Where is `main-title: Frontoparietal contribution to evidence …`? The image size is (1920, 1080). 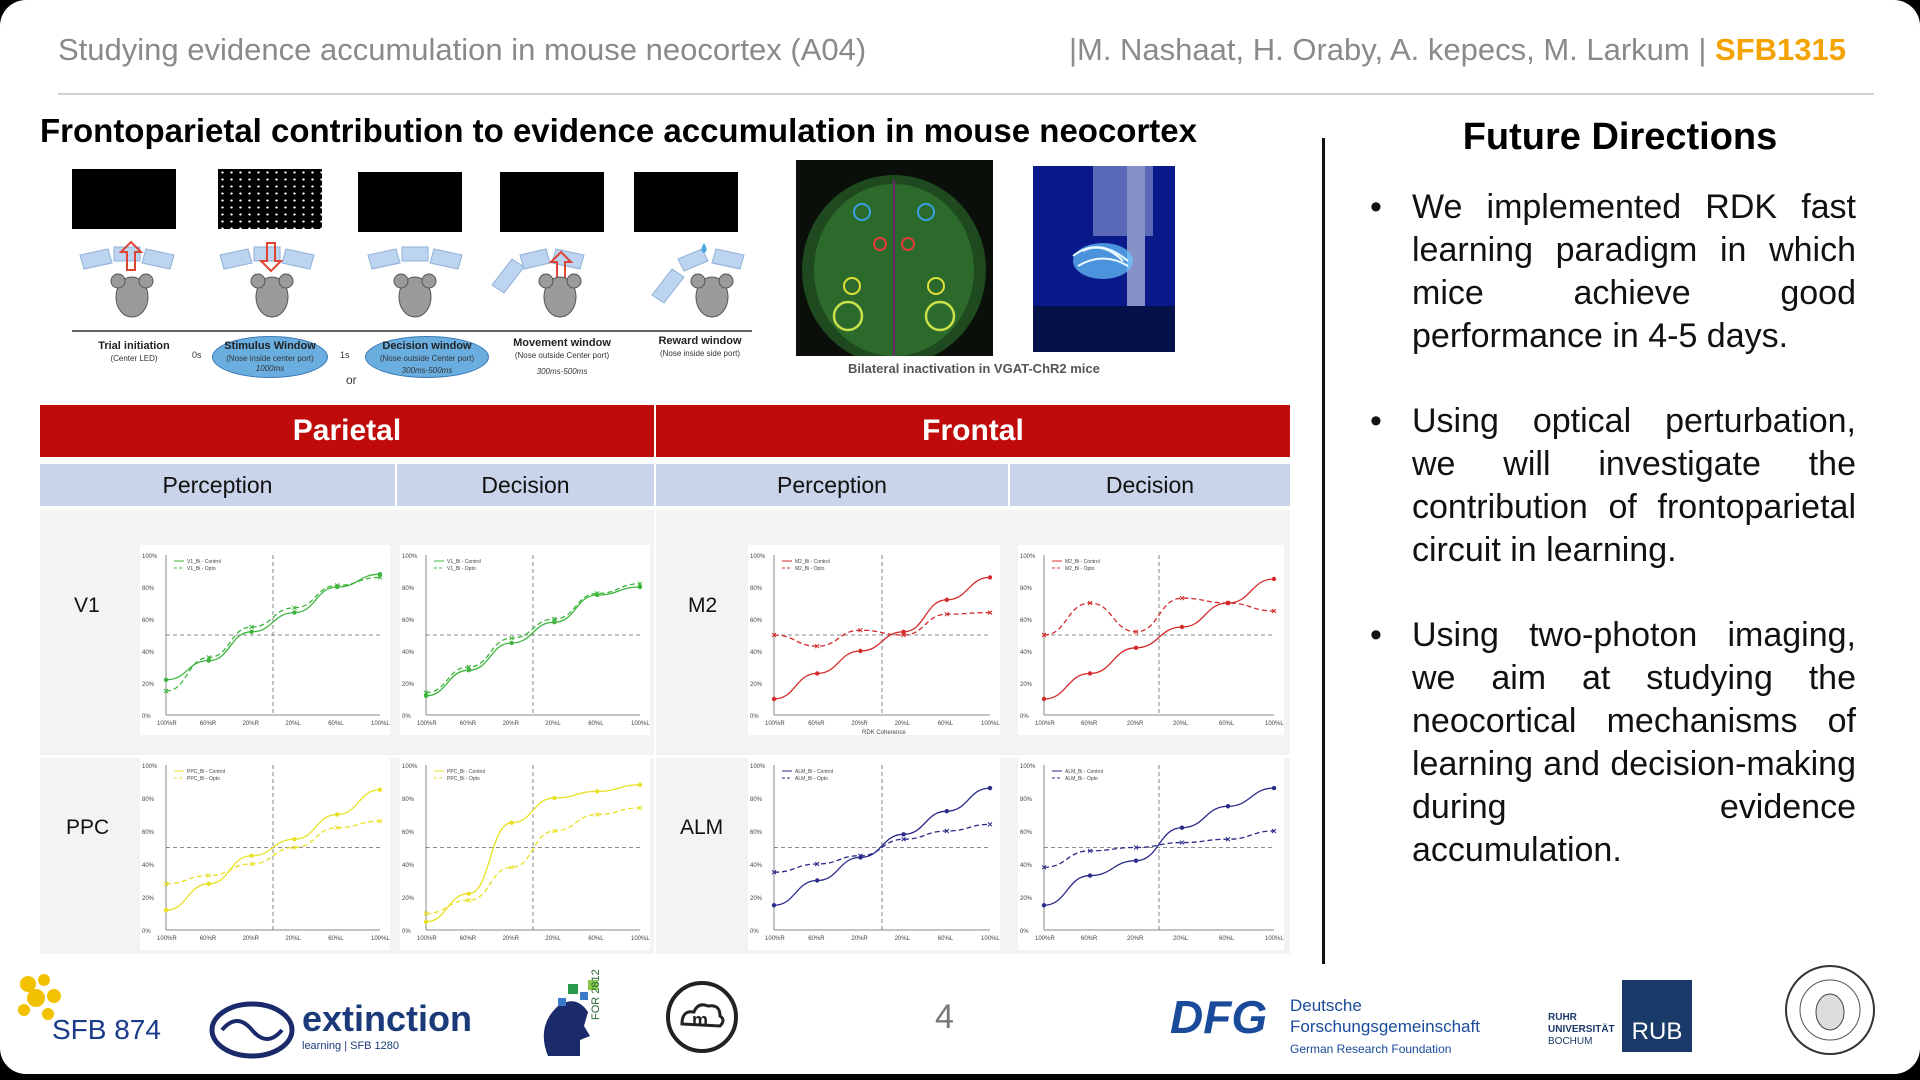
main-title: Frontoparietal contribution to evidence … is located at coordinates (618, 130).